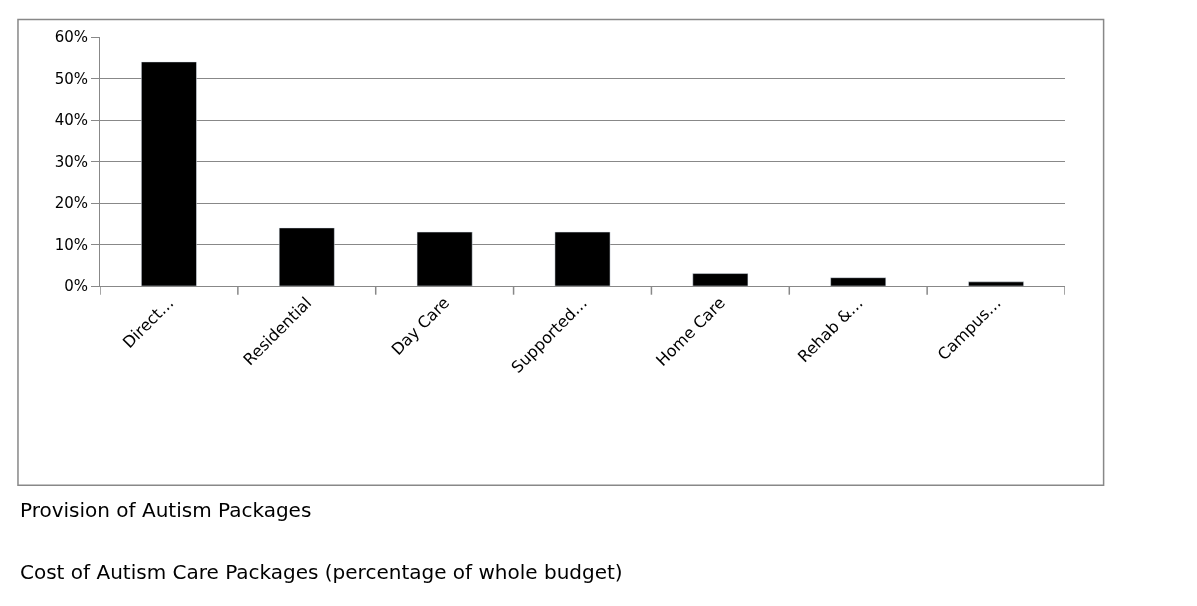  What do you see at coordinates (166, 510) in the screenshot?
I see `text: Provision of Autism Packages` at bounding box center [166, 510].